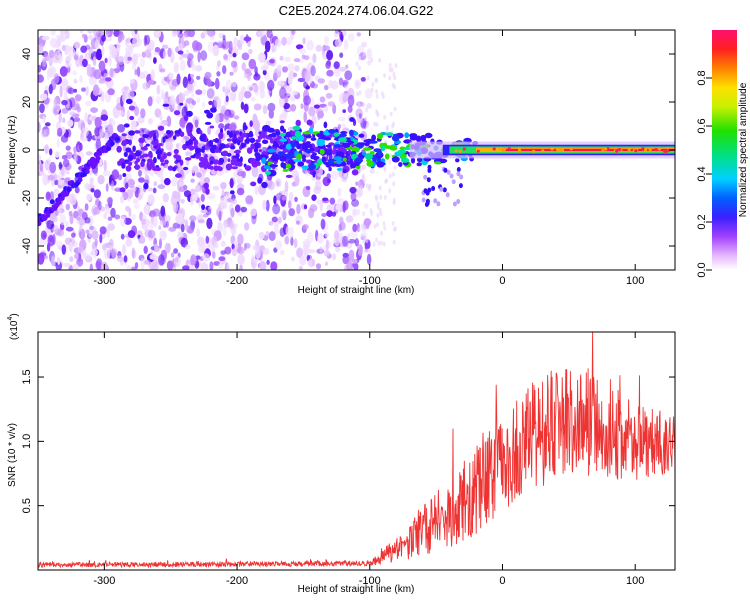 The height and width of the screenshot is (600, 750). I want to click on colorbar-tick-label: 0.0, so click(702, 269).